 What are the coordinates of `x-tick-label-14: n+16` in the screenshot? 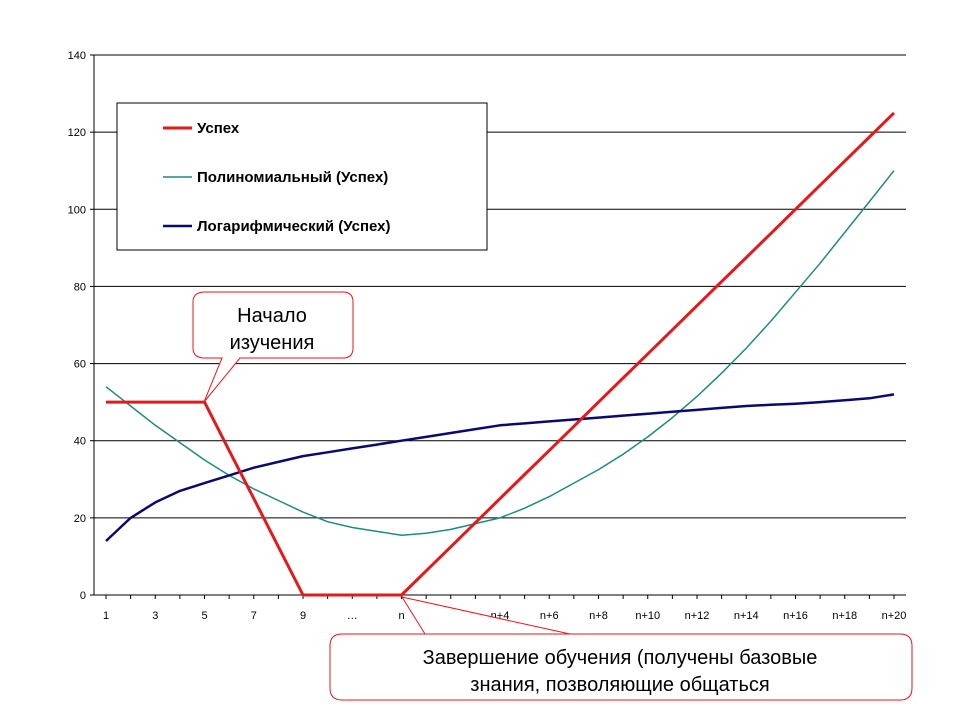 It's located at (795, 616).